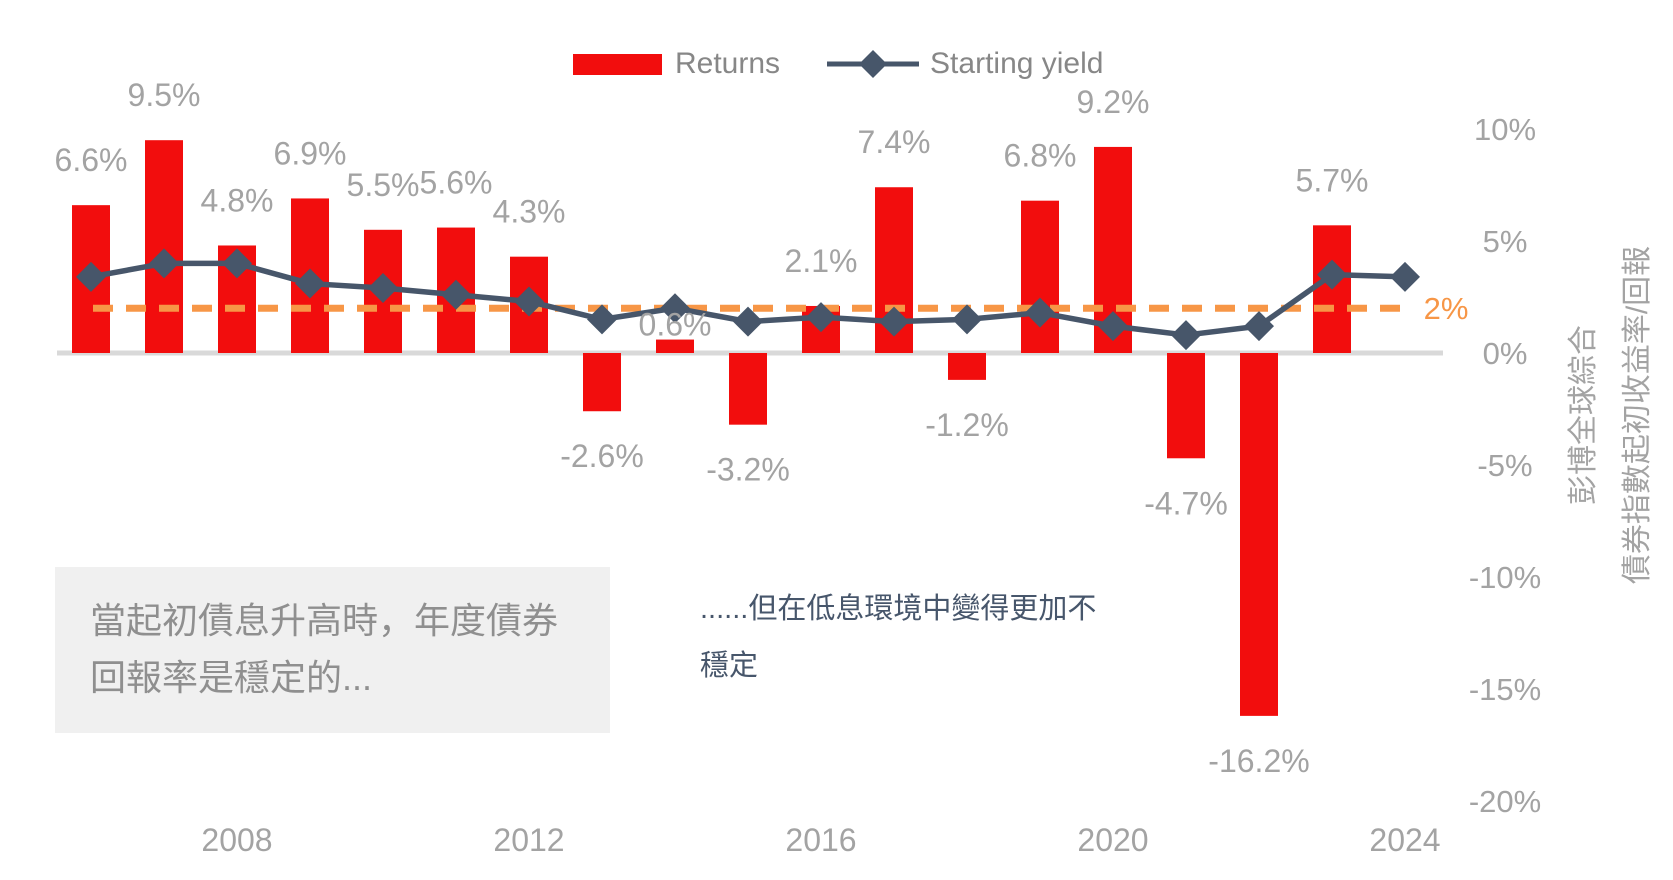 The width and height of the screenshot is (1673, 880). I want to click on x-tick-label: 2012, so click(528, 840).